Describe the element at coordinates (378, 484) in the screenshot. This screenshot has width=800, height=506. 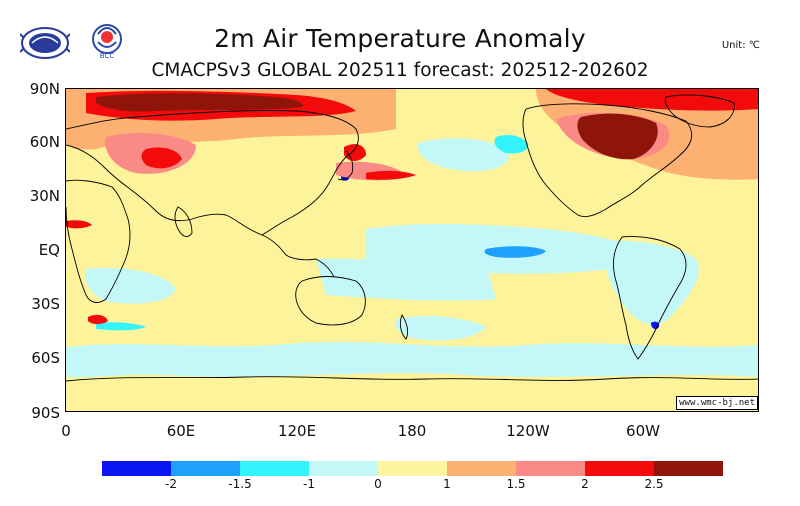
I see `legend-tick-label: 0` at that location.